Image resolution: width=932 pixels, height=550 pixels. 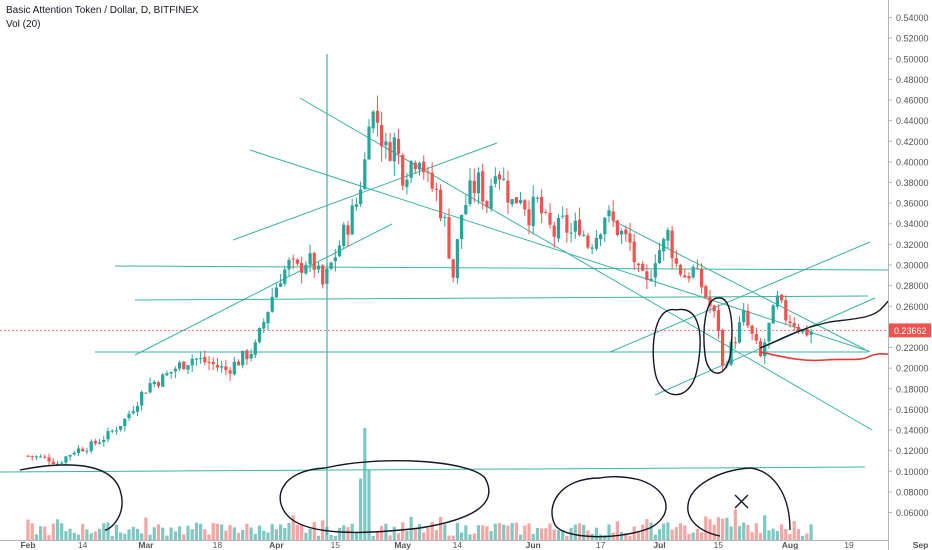 I want to click on time-tick-label: Jun, so click(x=533, y=545).